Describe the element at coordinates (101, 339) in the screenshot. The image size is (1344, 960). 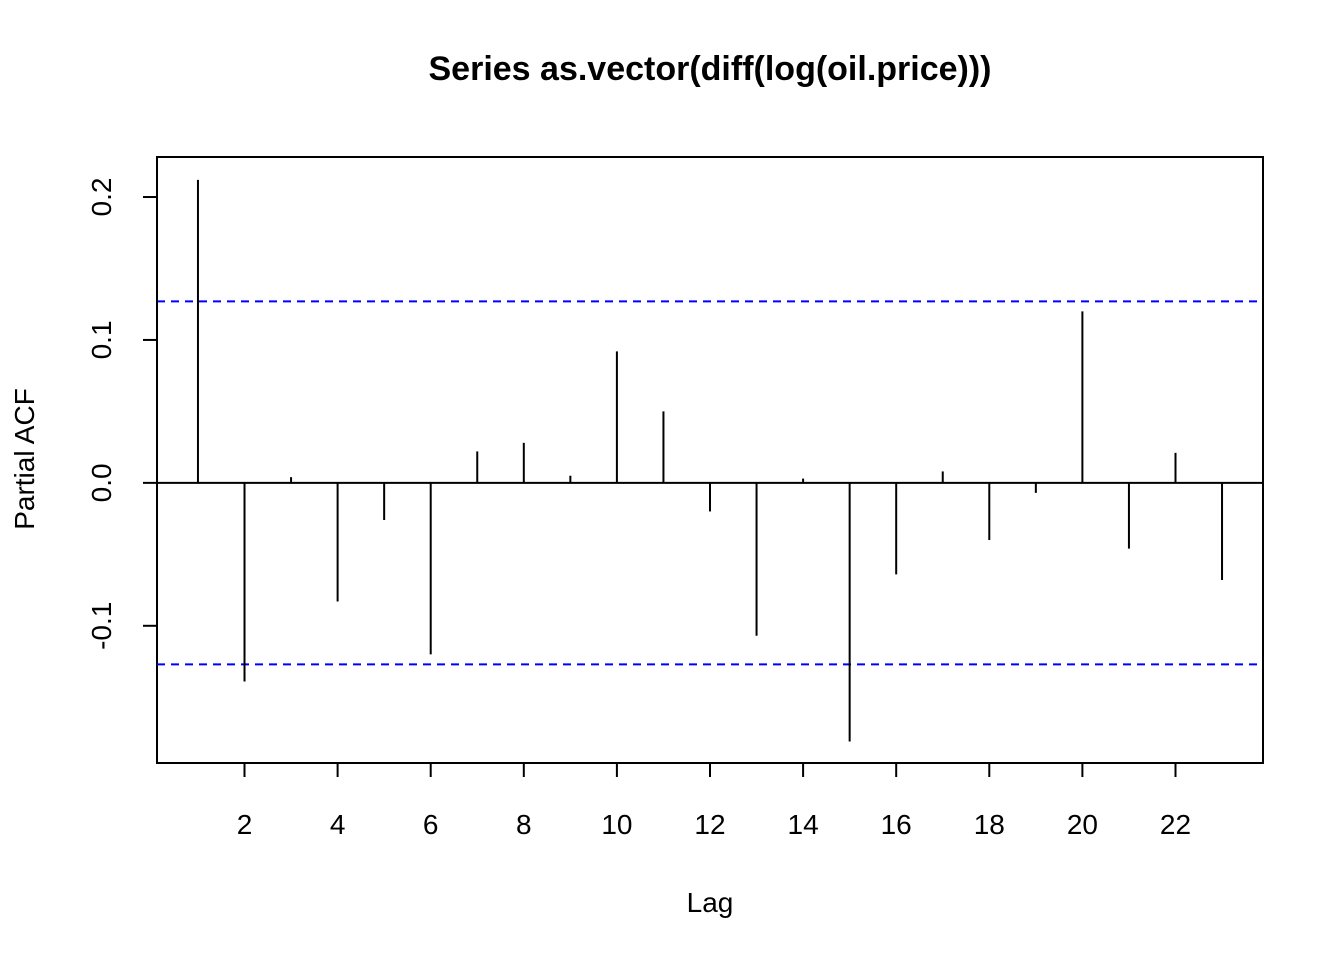
I see `y-tick-label-2: 0.1` at that location.